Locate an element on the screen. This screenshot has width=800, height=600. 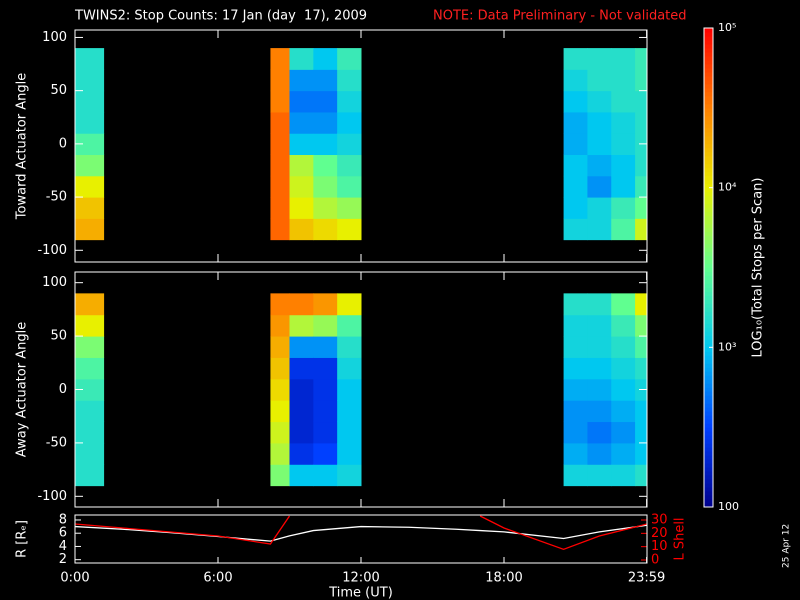
y-tick-label: 50 is located at coordinates (58, 90).